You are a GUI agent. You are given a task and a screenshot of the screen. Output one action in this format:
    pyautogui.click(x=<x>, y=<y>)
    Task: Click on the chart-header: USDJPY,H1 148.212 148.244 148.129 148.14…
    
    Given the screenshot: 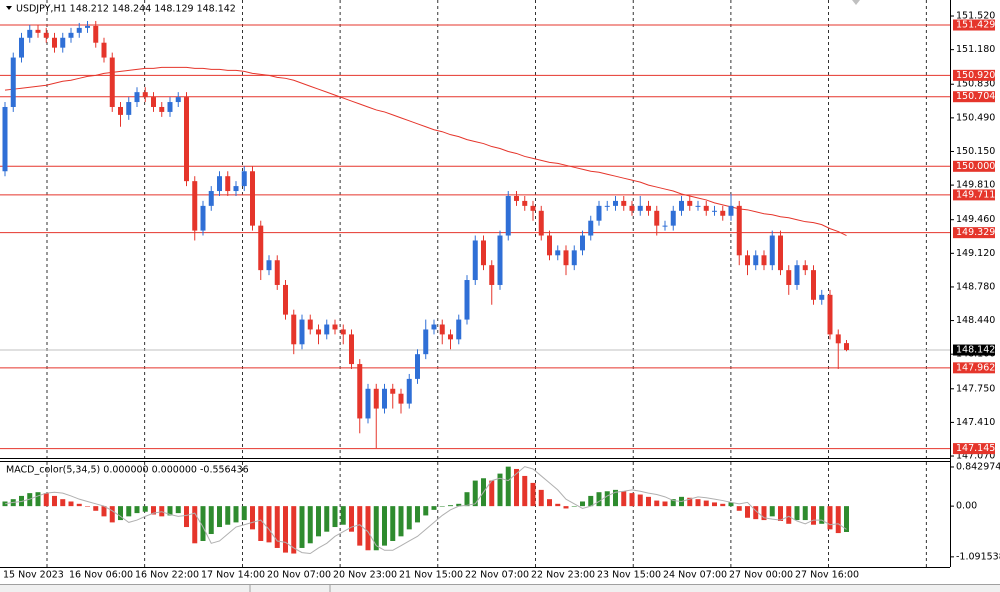 What is the action you would take?
    pyautogui.click(x=126, y=9)
    